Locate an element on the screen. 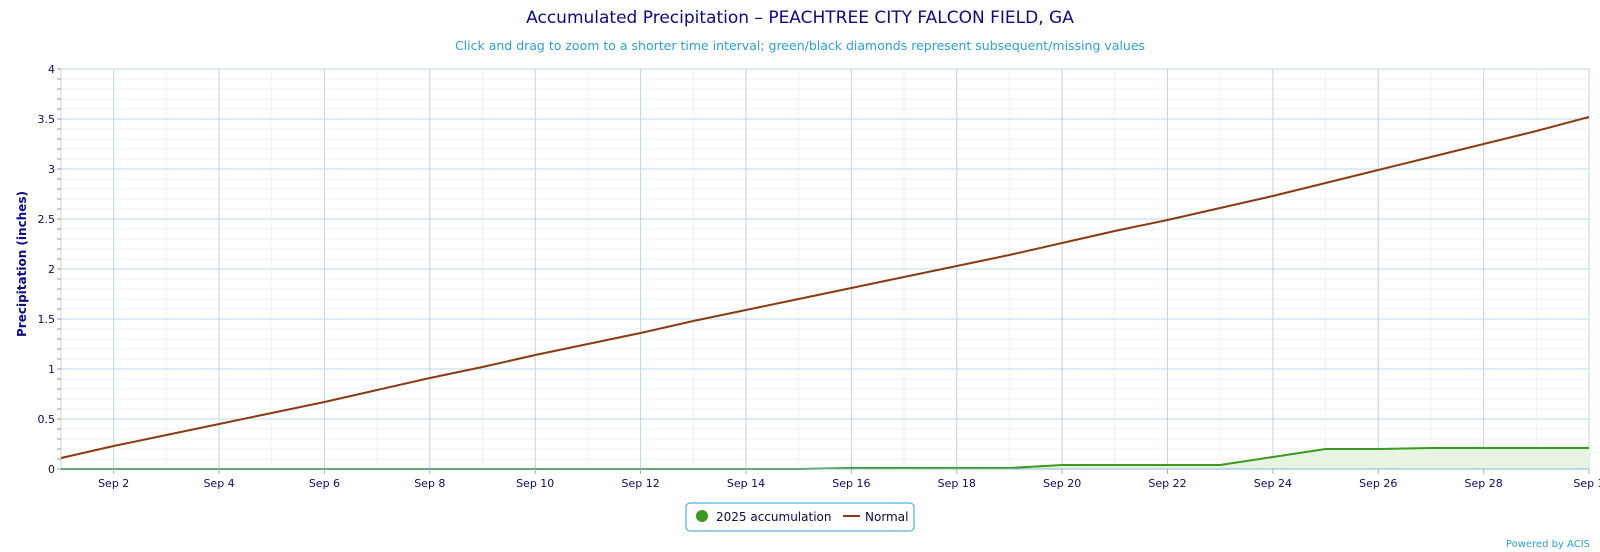 This screenshot has height=552, width=1600. y-tick-label: 3 is located at coordinates (51, 169).